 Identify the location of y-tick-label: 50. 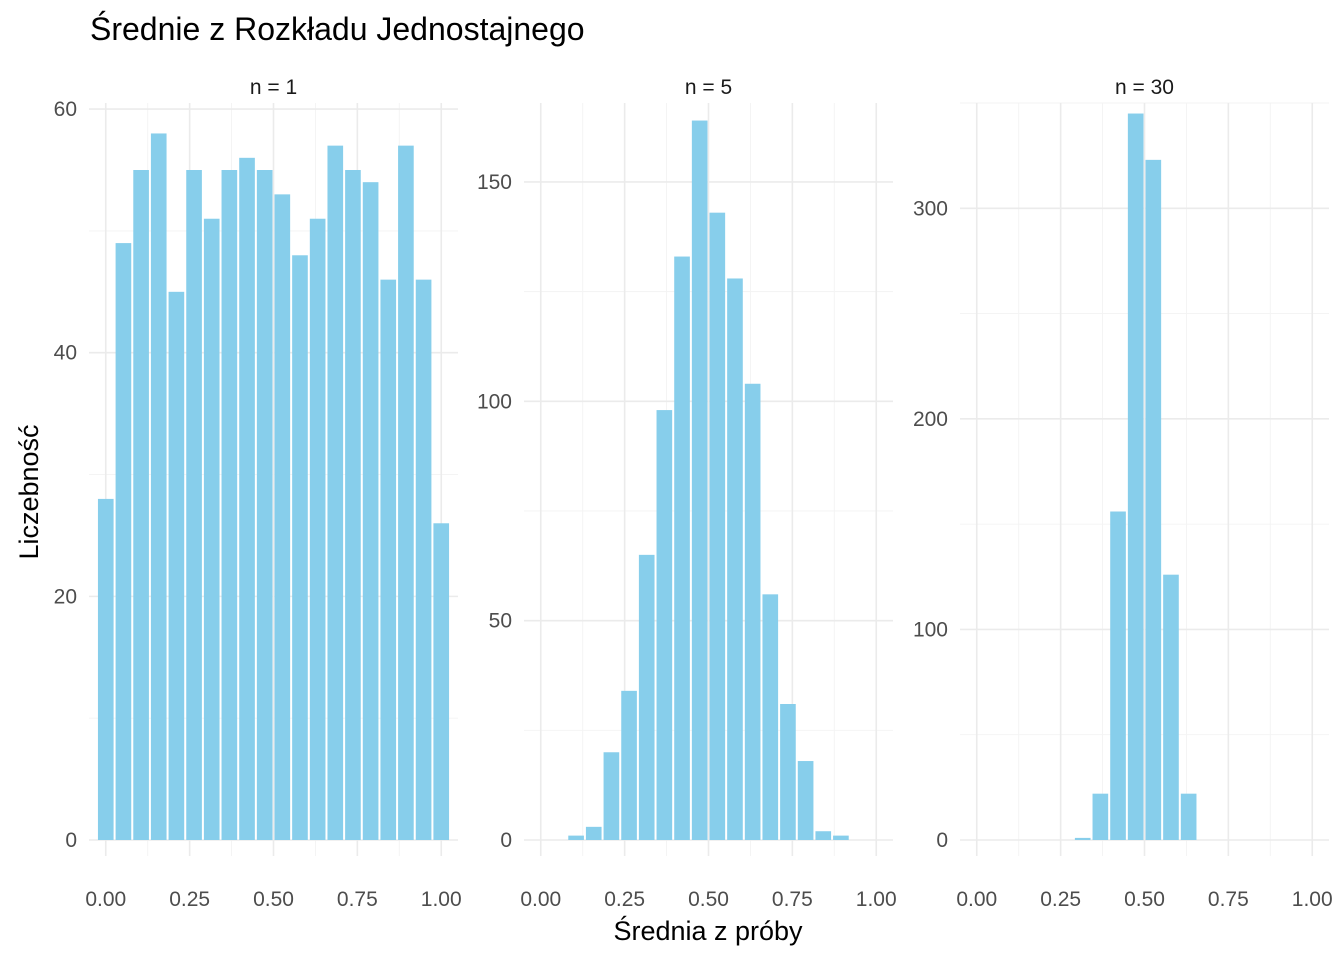
(500, 621).